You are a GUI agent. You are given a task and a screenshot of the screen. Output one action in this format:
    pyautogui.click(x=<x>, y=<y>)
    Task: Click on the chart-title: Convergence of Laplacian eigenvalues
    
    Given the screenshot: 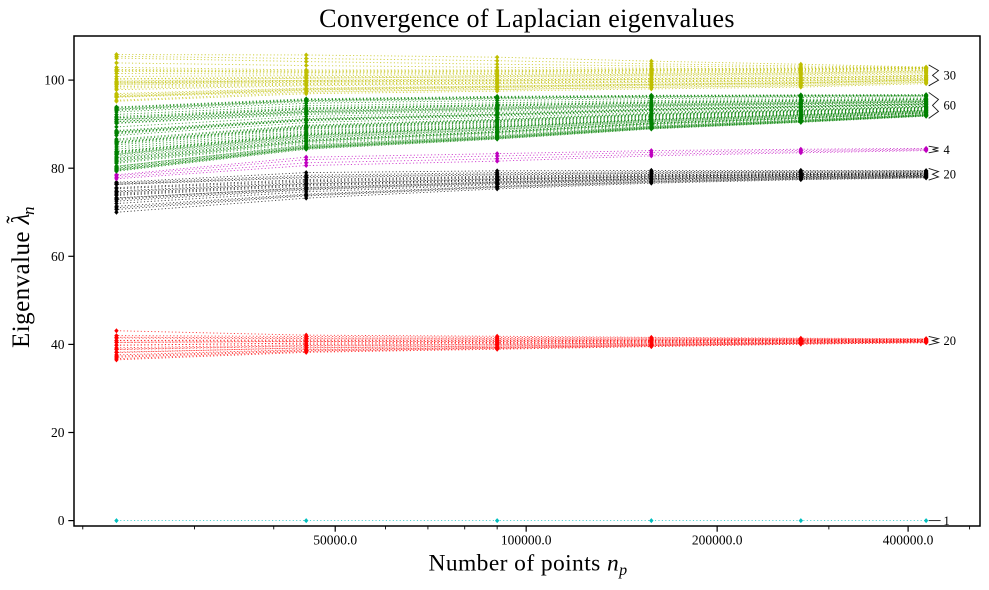 What is the action you would take?
    pyautogui.click(x=527, y=18)
    